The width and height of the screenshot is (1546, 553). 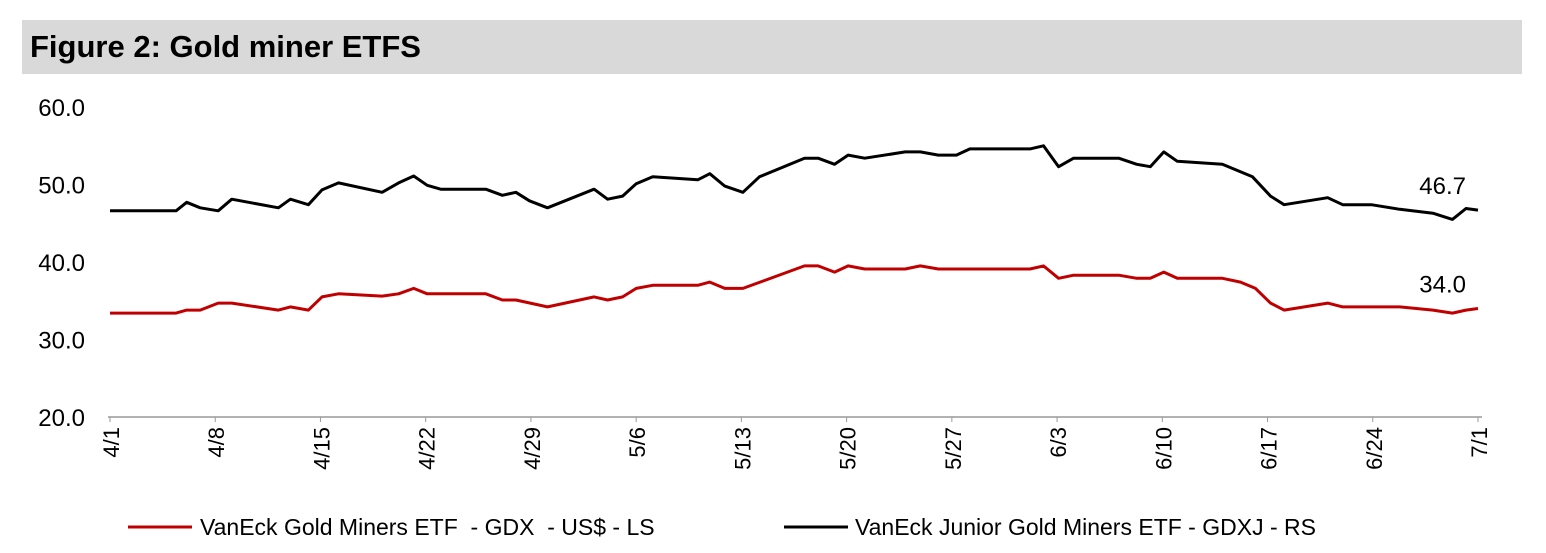 I want to click on y-tick-label: 20.0, so click(x=61, y=418).